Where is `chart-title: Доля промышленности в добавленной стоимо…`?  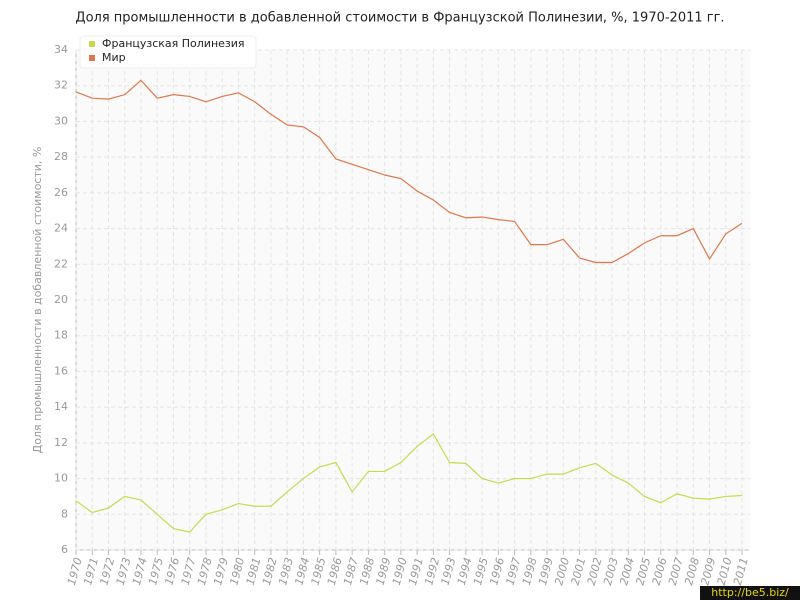
chart-title: Доля промышленности в добавленной стоимо… is located at coordinates (399, 18).